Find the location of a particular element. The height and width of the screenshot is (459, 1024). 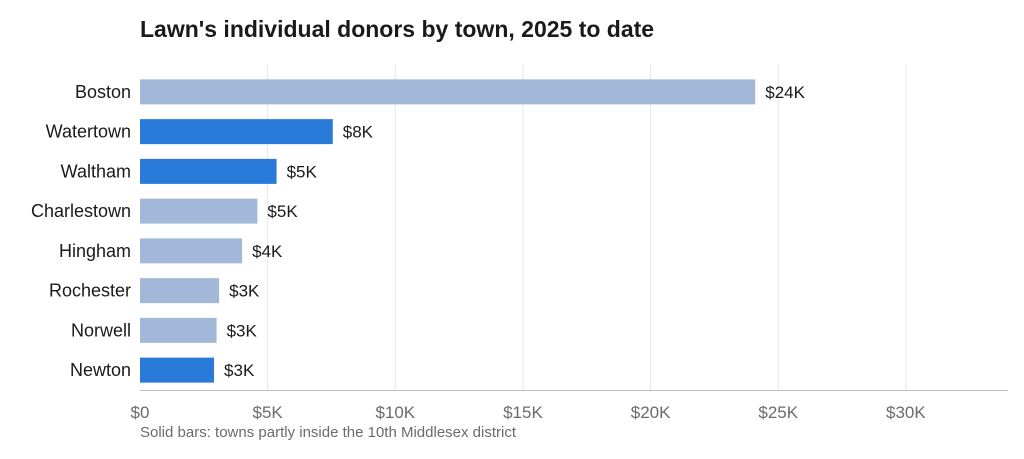

category-label: Newton is located at coordinates (100, 370).